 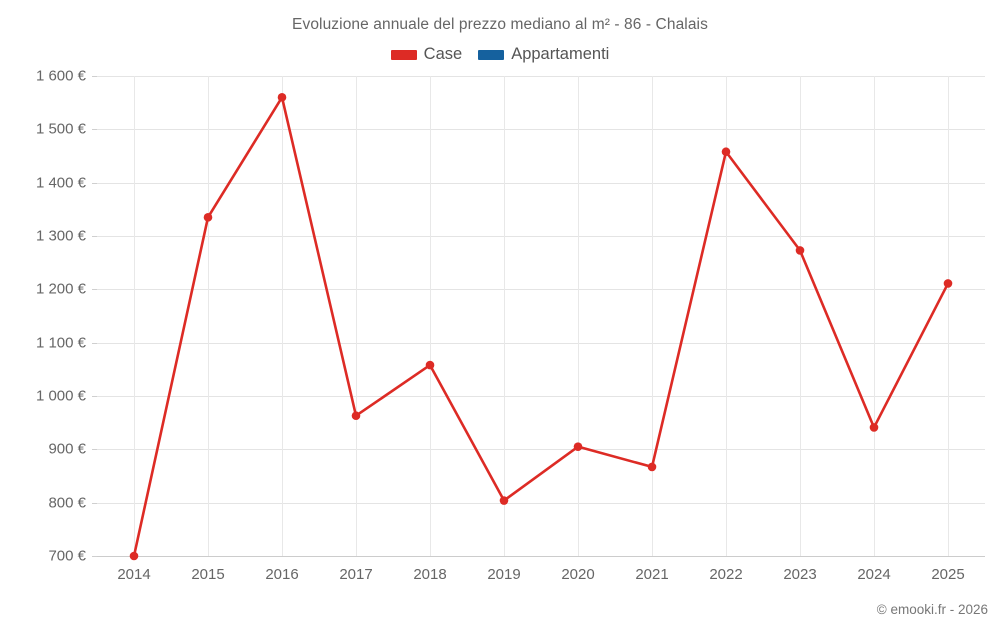 What do you see at coordinates (67, 556) in the screenshot?
I see `y-axis-tick-label: 700 €` at bounding box center [67, 556].